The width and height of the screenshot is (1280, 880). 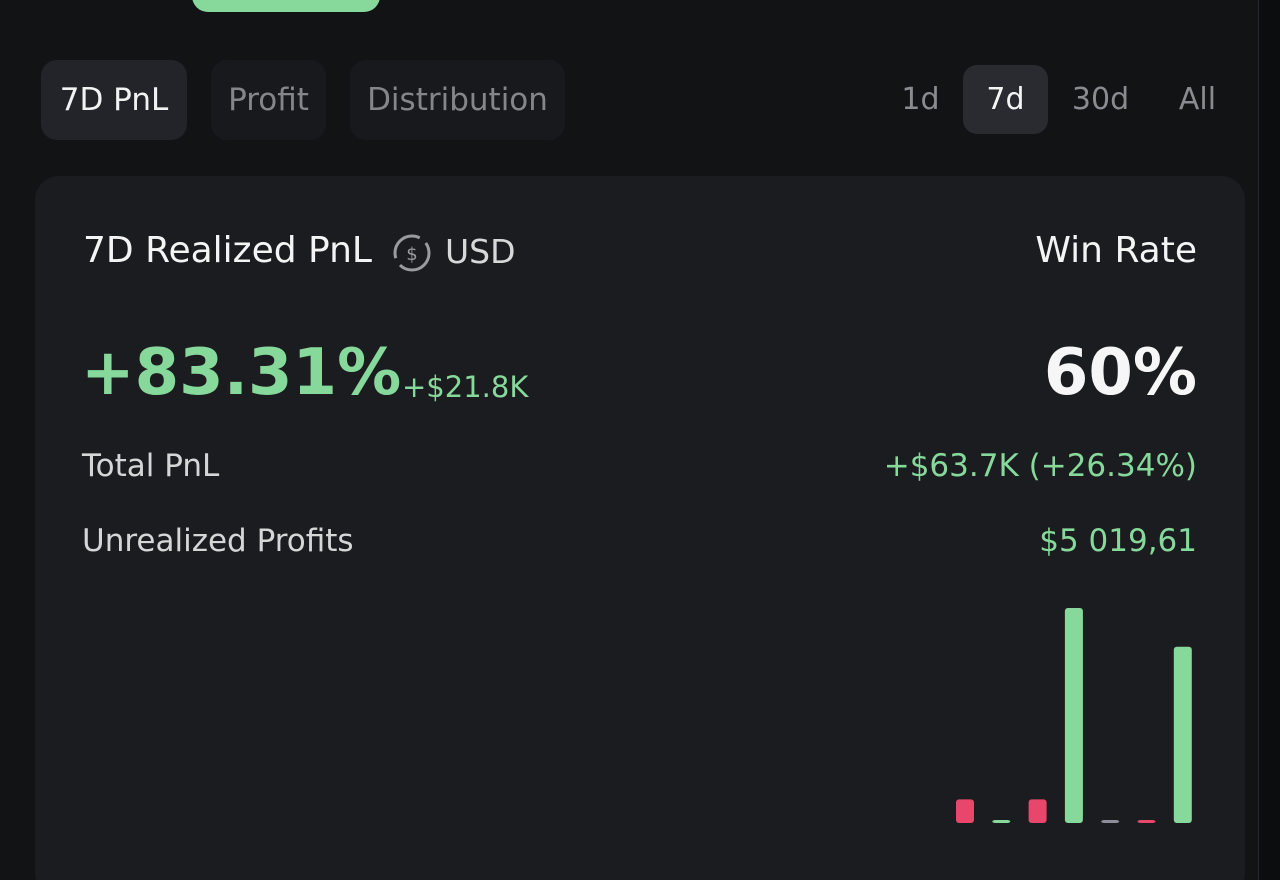 What do you see at coordinates (151, 466) in the screenshot?
I see `row-label: Total PnL` at bounding box center [151, 466].